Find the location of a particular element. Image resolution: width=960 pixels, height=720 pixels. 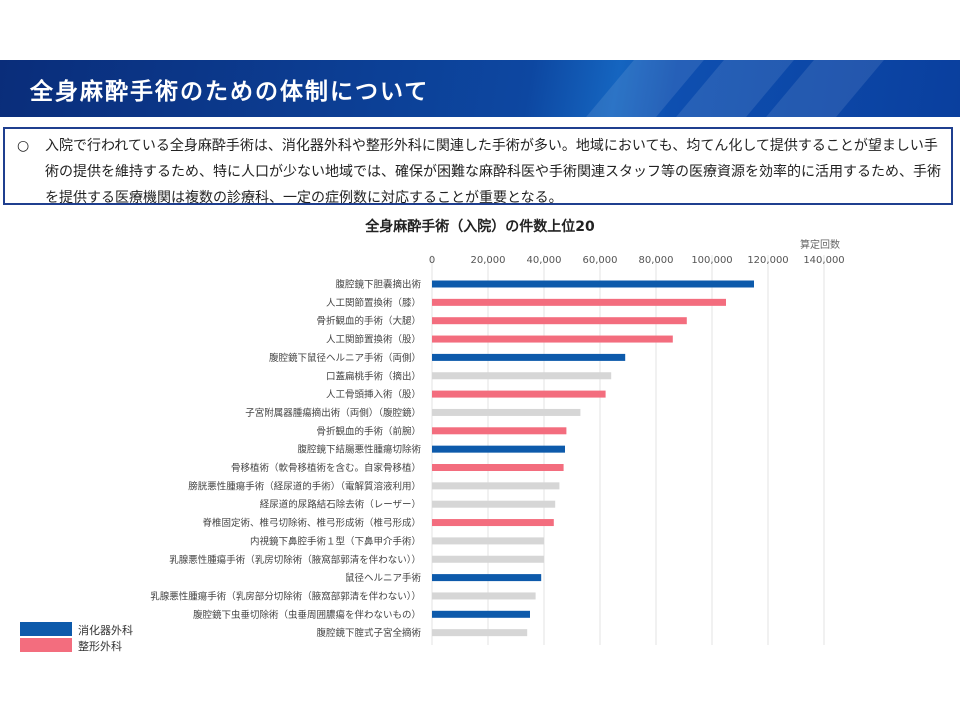

category-label-0: 腹腔鏡下胆嚢摘出術 is located at coordinates (378, 285).